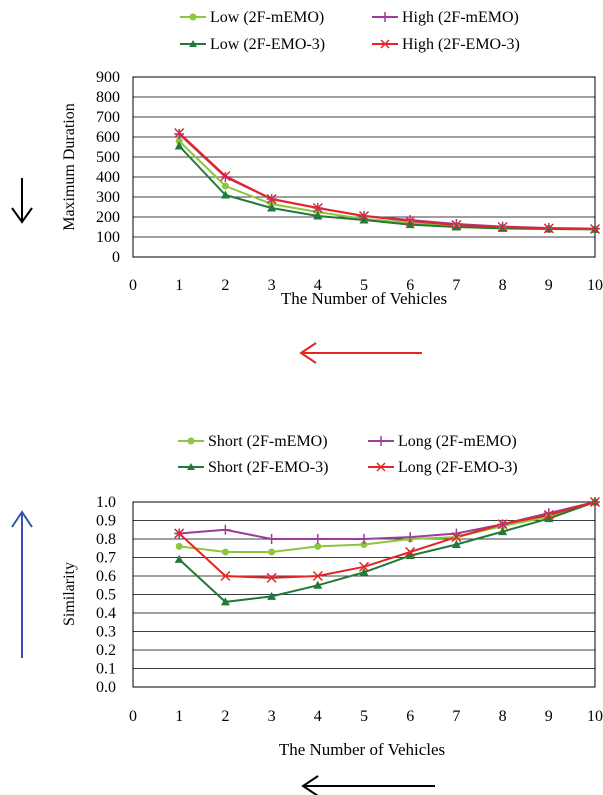 The height and width of the screenshot is (795, 603). I want to click on legend-label: Low (2F-mEMO), so click(267, 17).